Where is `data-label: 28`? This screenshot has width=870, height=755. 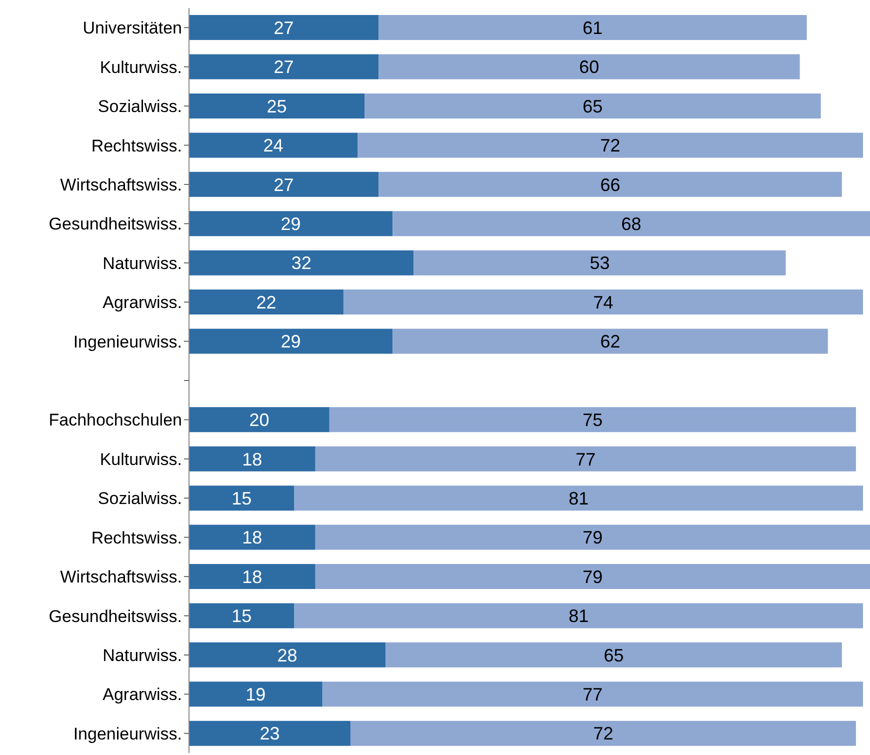
data-label: 28 is located at coordinates (287, 655).